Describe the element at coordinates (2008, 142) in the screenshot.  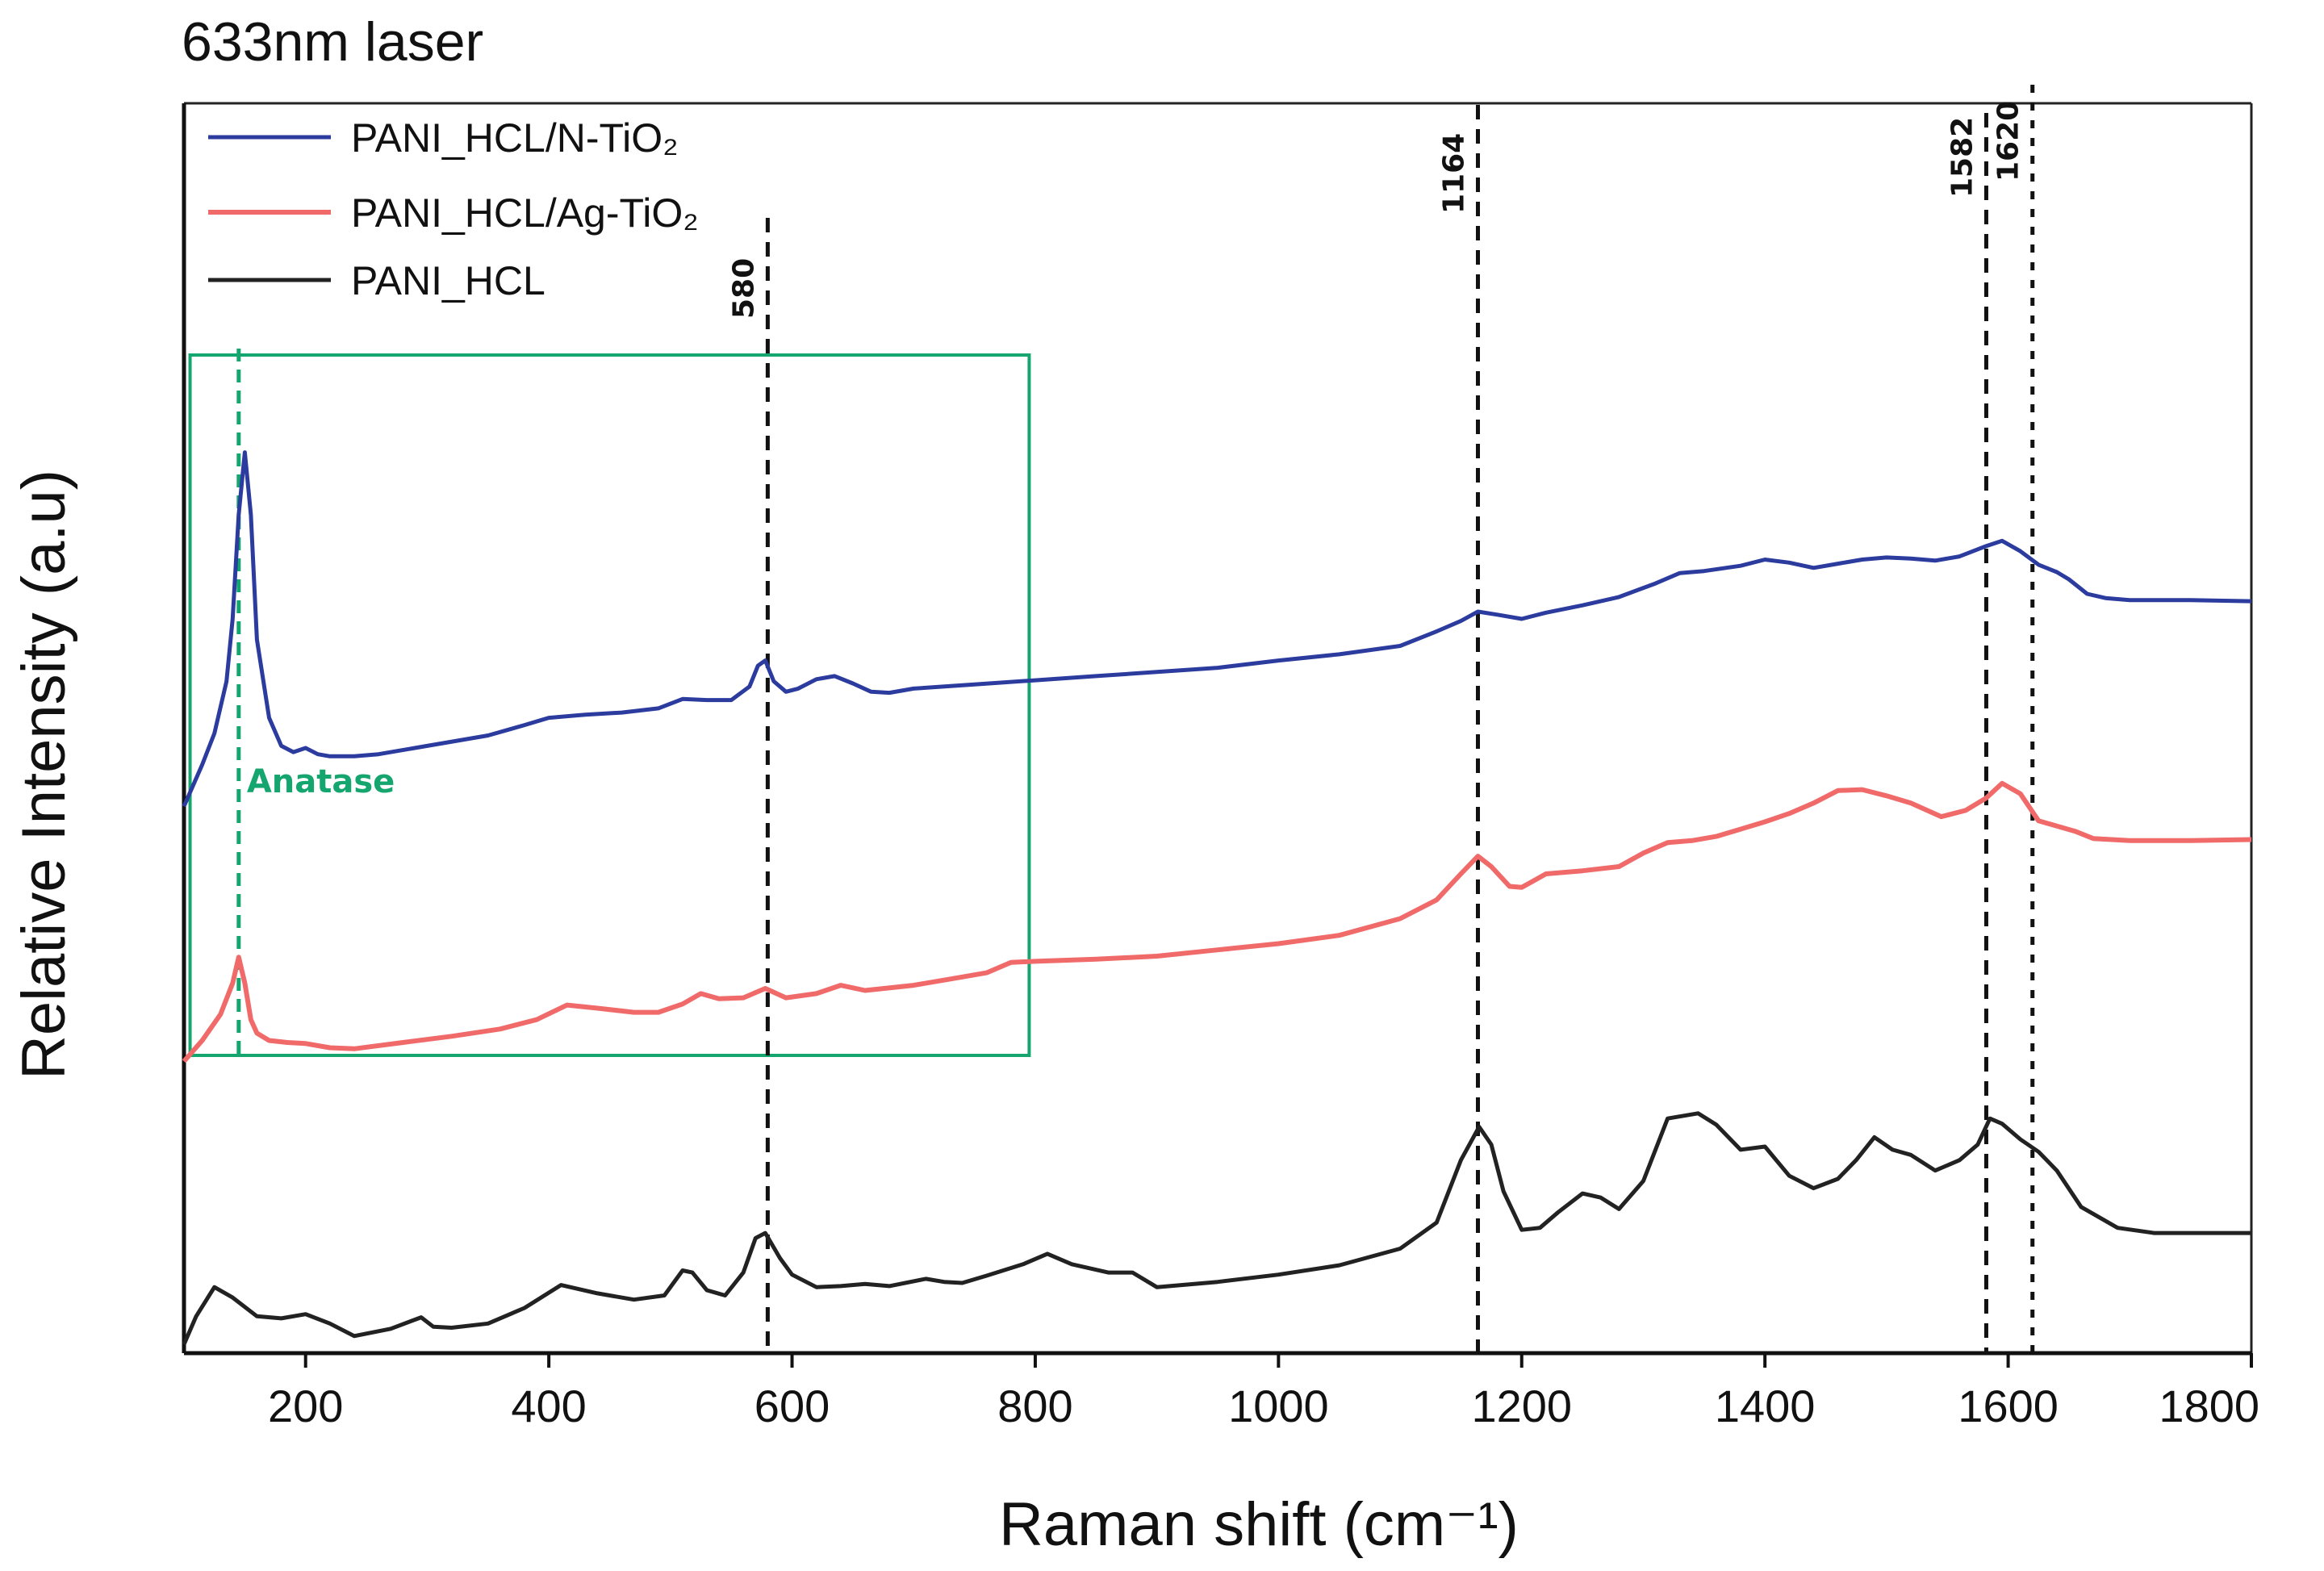
I see `ref-label-1620: 1620` at that location.